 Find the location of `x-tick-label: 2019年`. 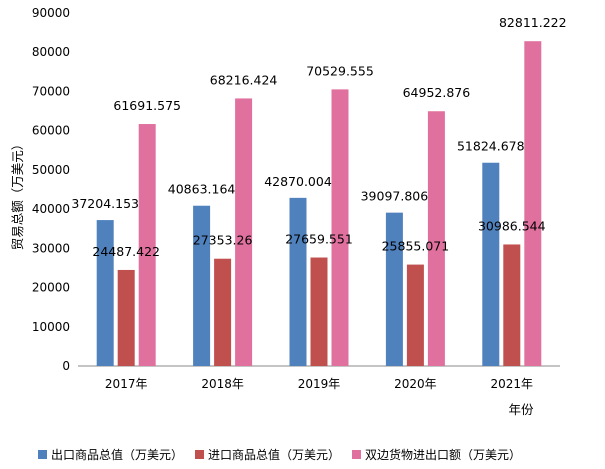

x-tick-label: 2019年 is located at coordinates (319, 384).